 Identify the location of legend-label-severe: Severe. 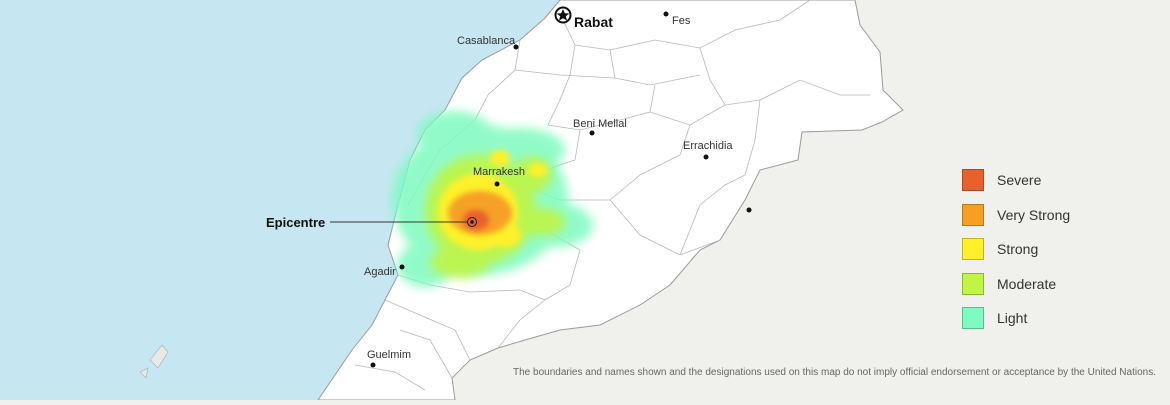
(1019, 180).